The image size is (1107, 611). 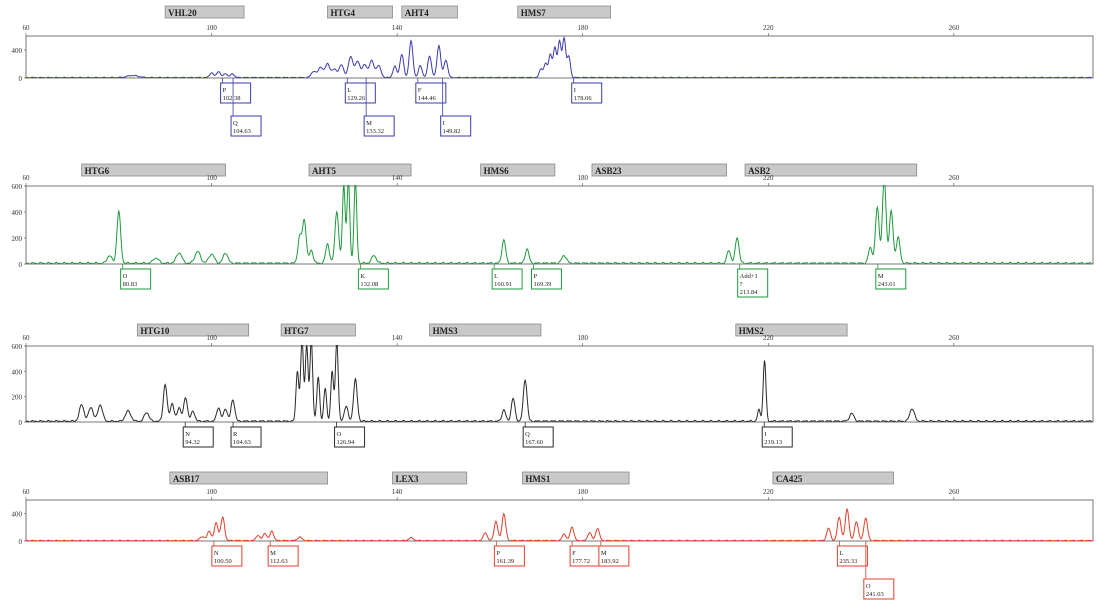 I want to click on allele-call-text: 126.94, so click(x=346, y=442).